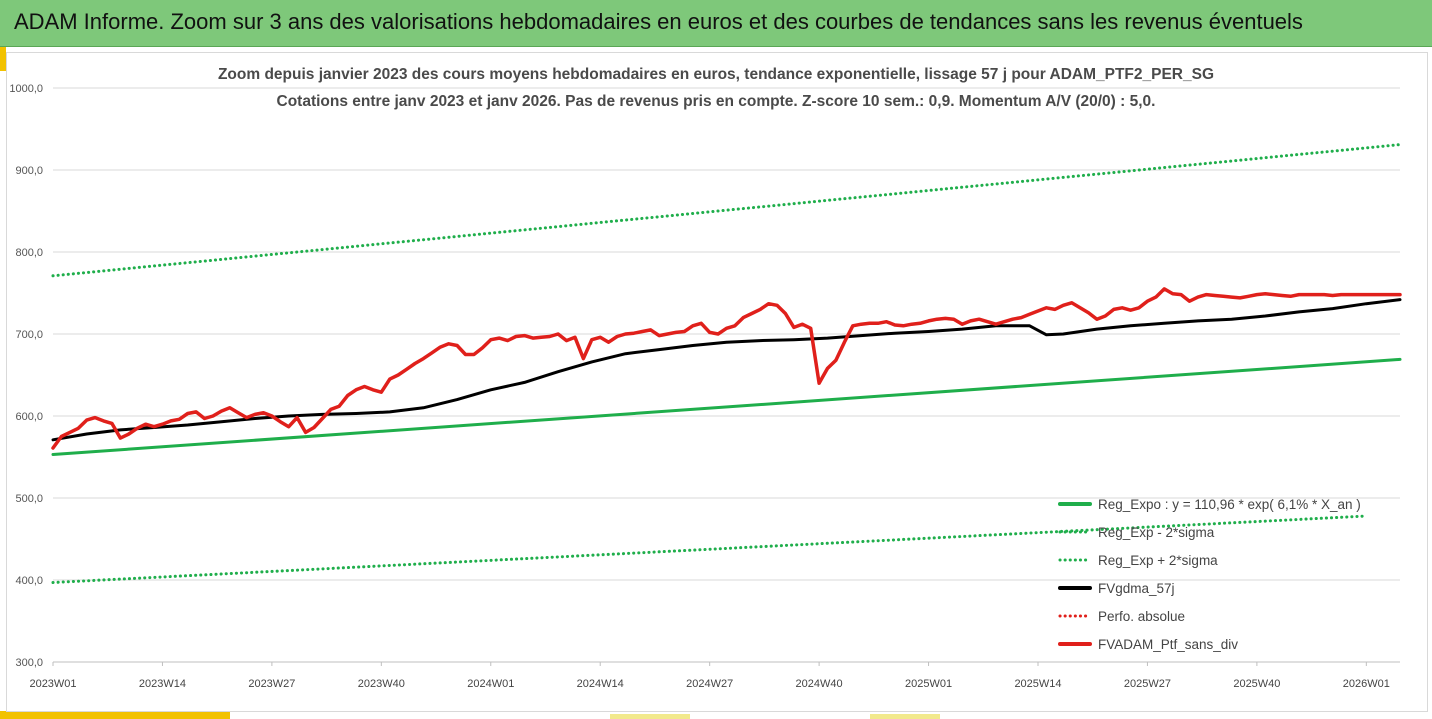 This screenshot has width=1432, height=719. I want to click on legend-item: FVgdma_57j, so click(1209, 588).